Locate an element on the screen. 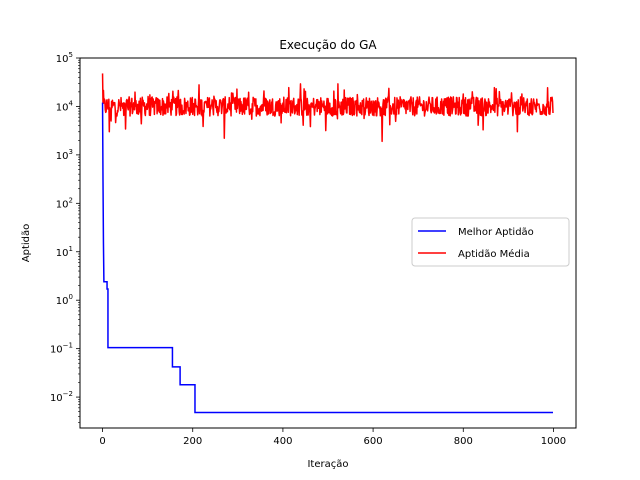  legend-label-best: Melhor Aptidão is located at coordinates (496, 232).